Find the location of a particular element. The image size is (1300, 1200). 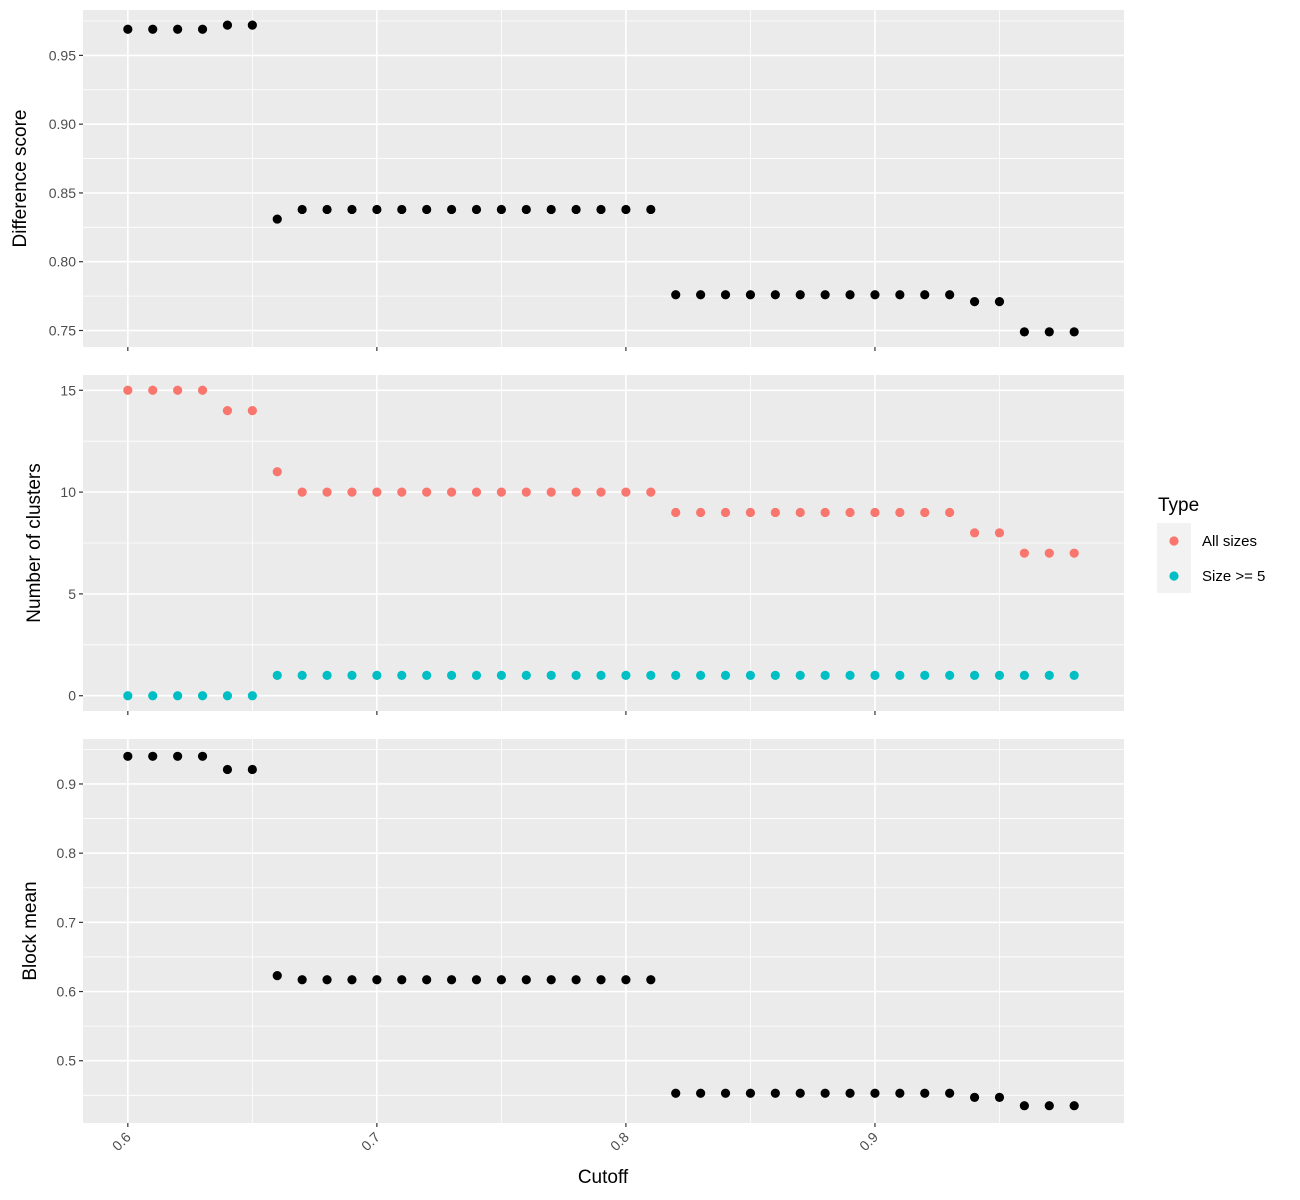

y-tick-label: 5 is located at coordinates (72, 594).